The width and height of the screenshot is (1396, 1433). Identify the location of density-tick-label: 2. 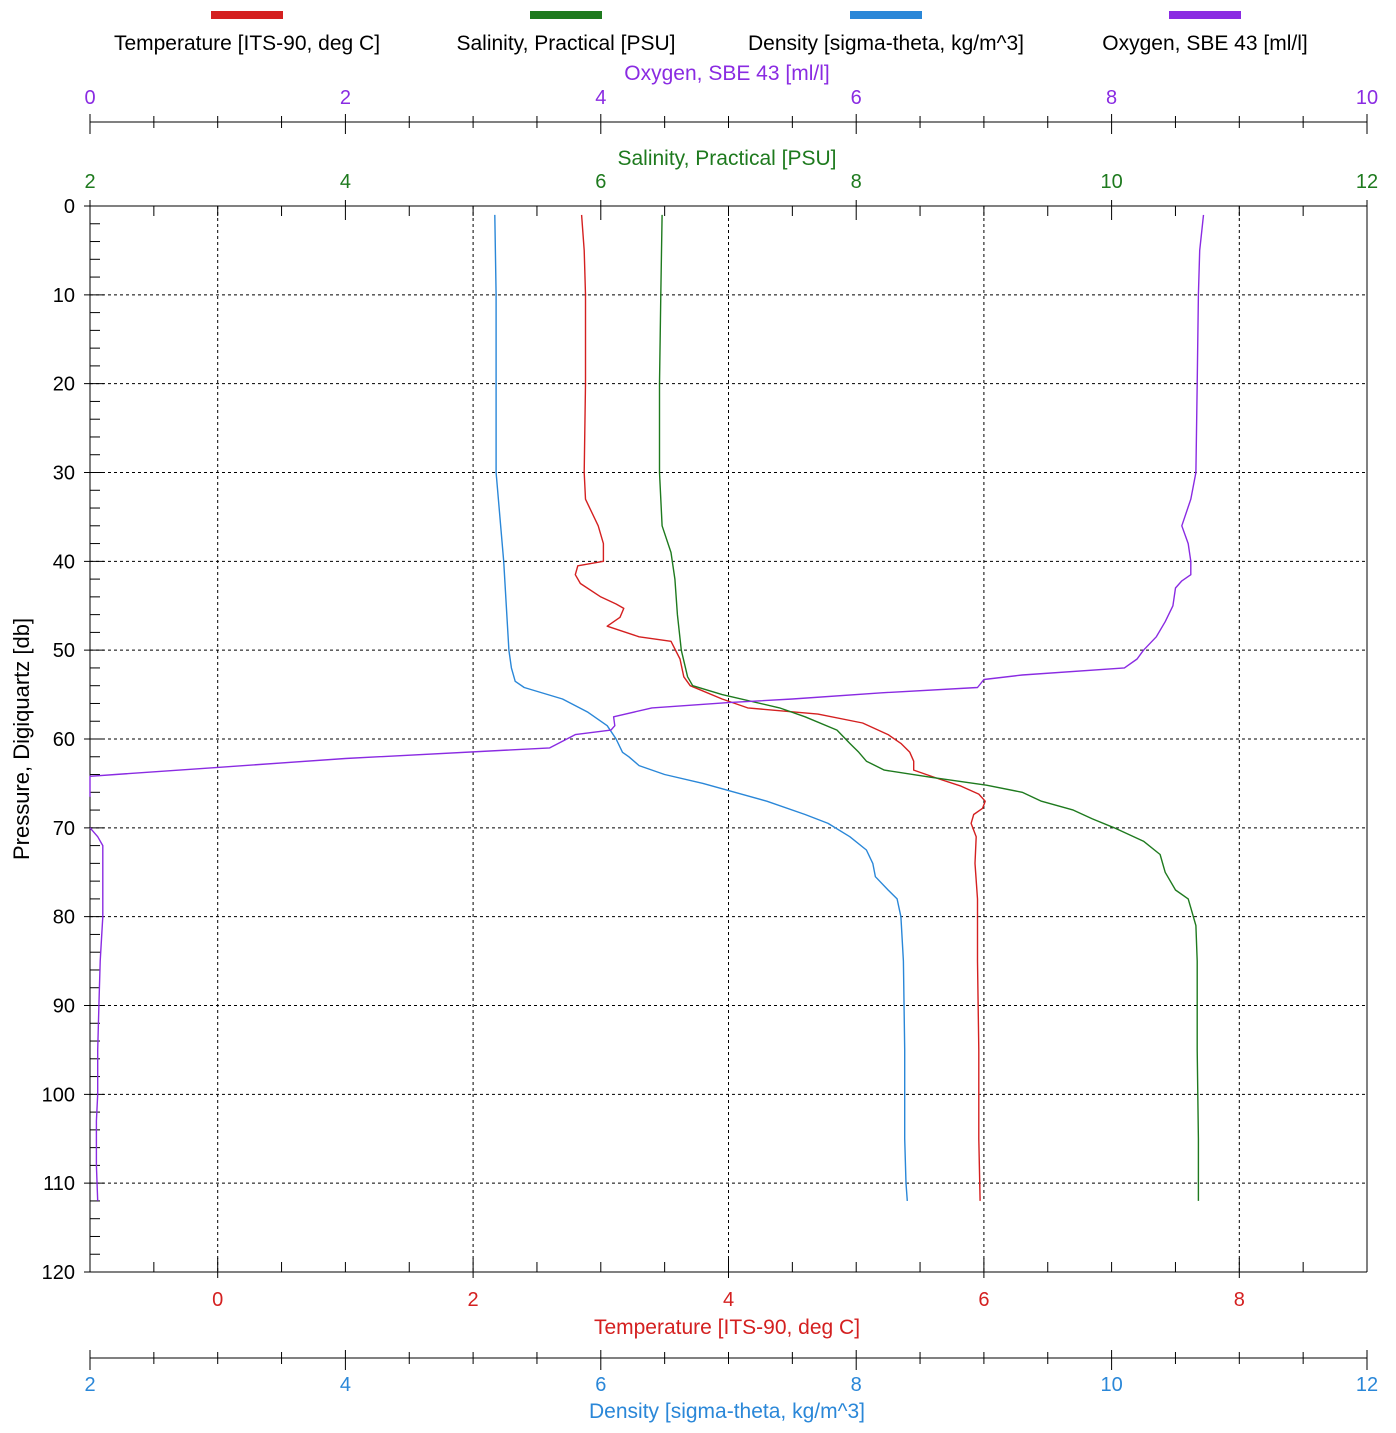
(89, 1385).